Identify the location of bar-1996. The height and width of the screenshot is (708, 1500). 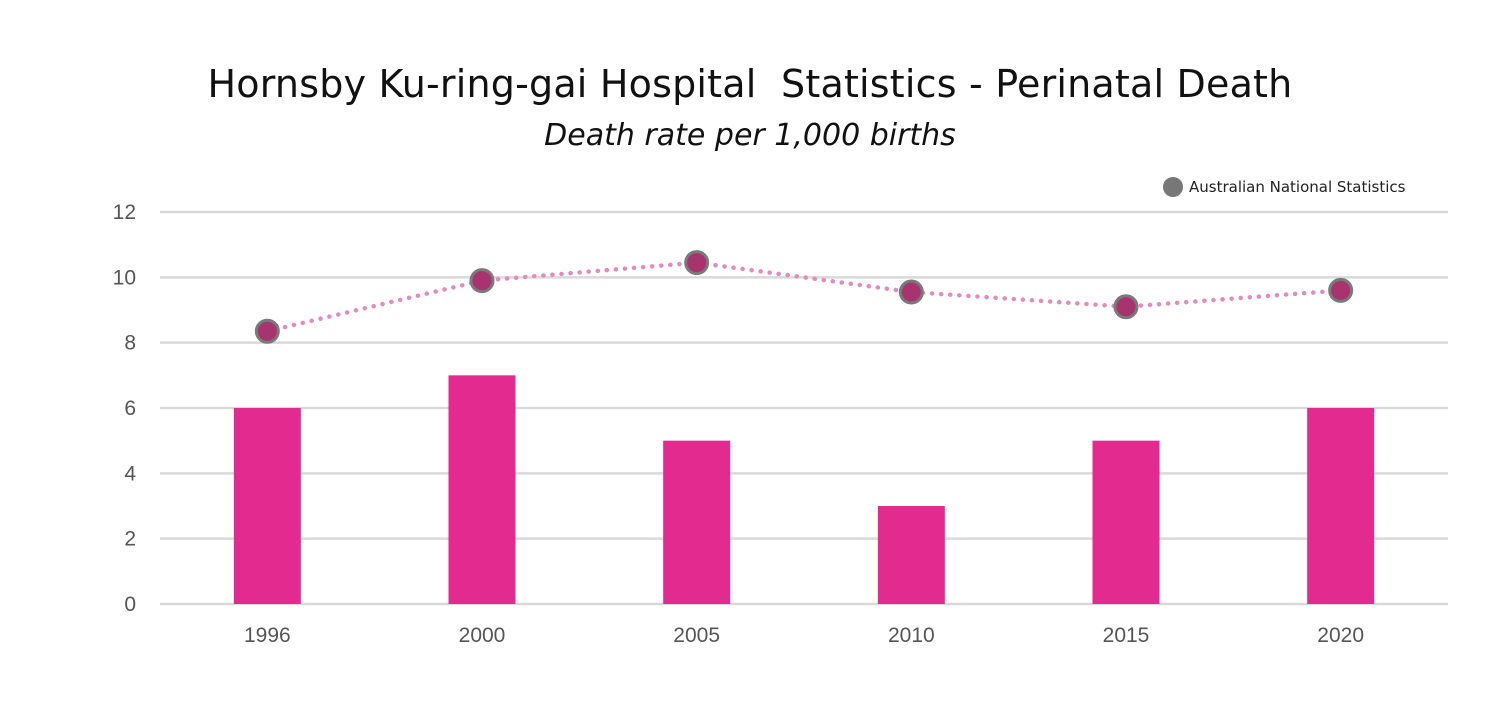
(267, 506).